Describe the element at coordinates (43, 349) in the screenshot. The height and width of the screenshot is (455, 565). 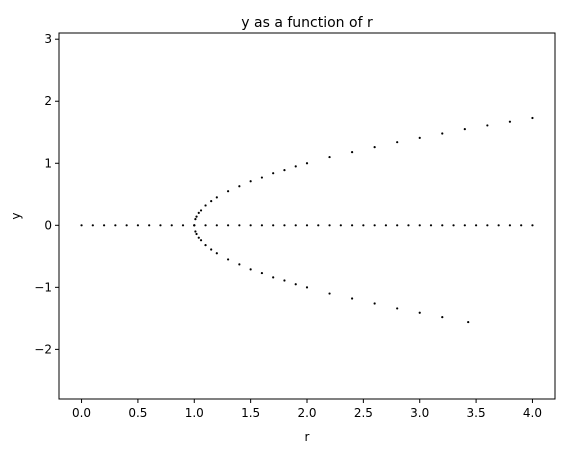
I see `y-tick-label: −2` at that location.